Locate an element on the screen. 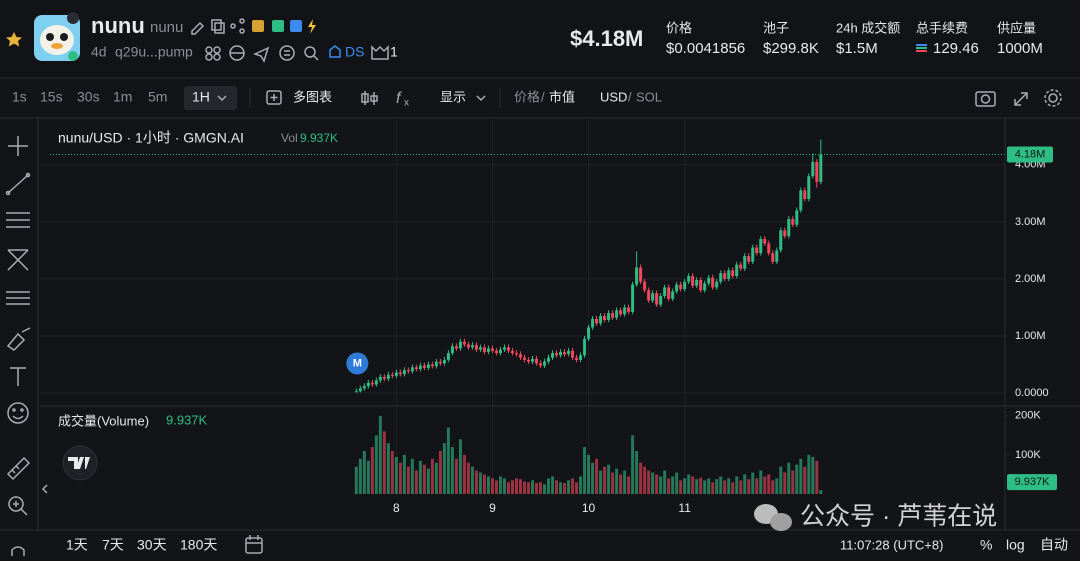 This screenshot has height=561, width=1080. last-price-tag is located at coordinates (1030, 154).